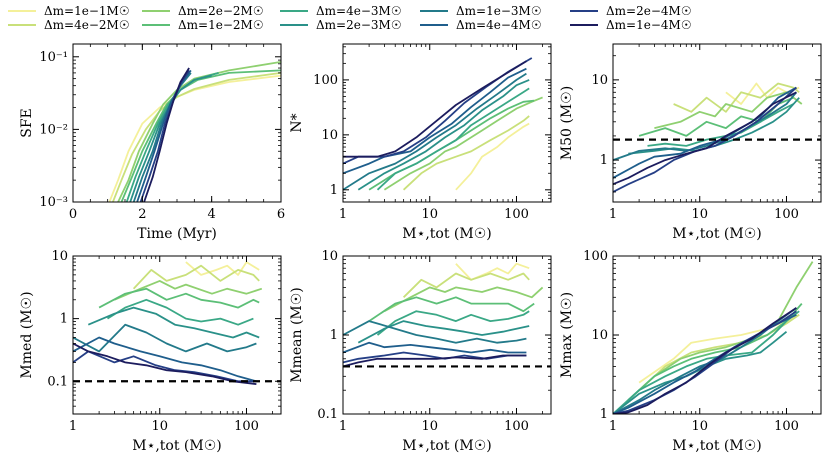 The image size is (831, 468). Describe the element at coordinates (27, 123) in the screenshot. I see `y-axis-label: SFE` at that location.